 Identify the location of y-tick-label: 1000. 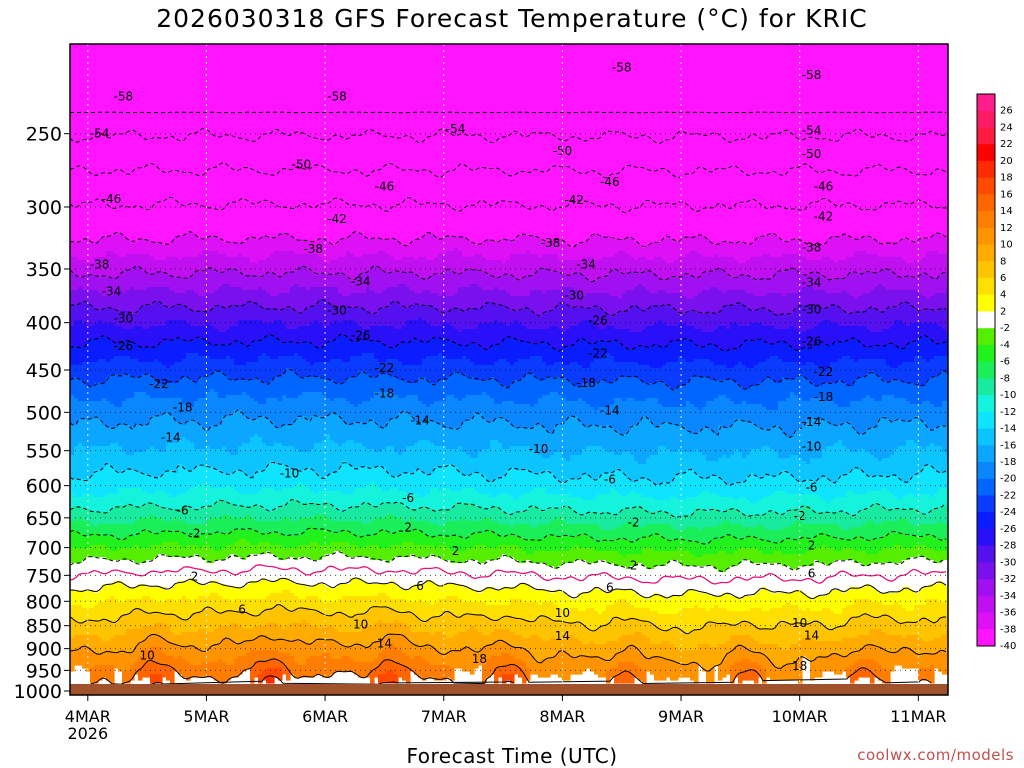
(38, 692).